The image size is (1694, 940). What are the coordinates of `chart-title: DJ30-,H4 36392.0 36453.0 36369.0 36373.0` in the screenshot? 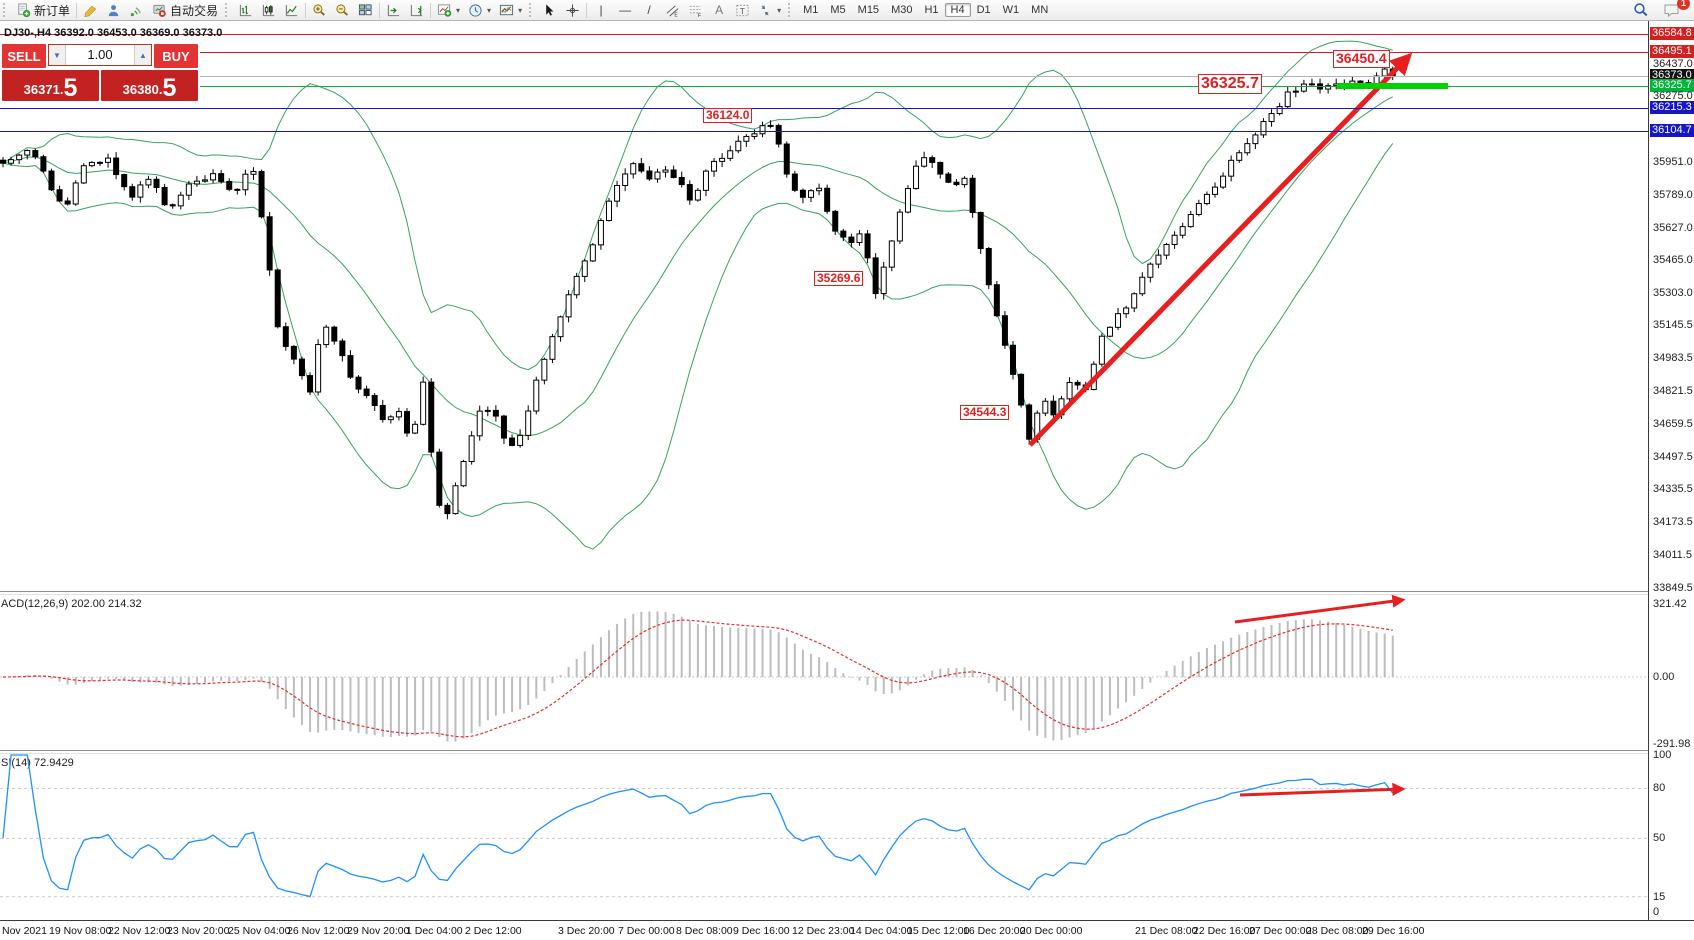 It's located at (113, 33).